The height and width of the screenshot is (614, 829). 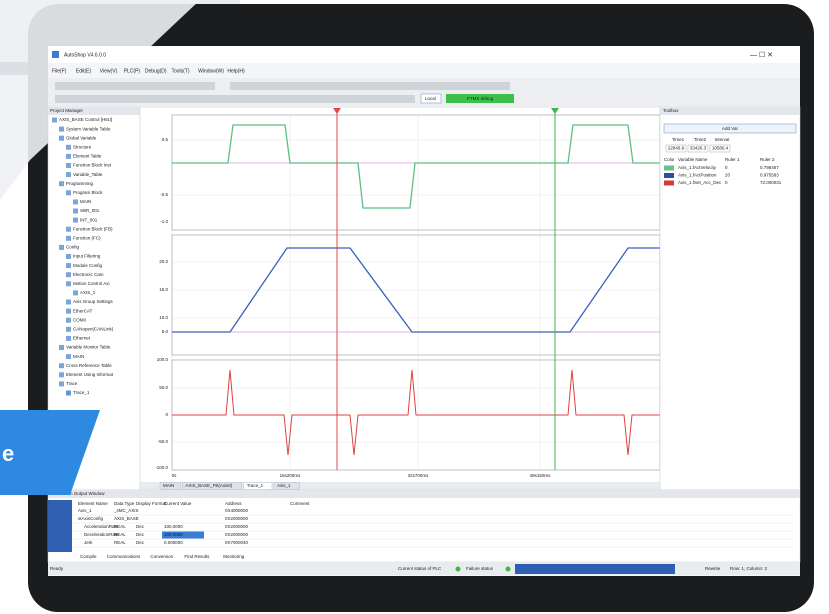 I want to click on time-value: 10580.4, so click(x=720, y=148).